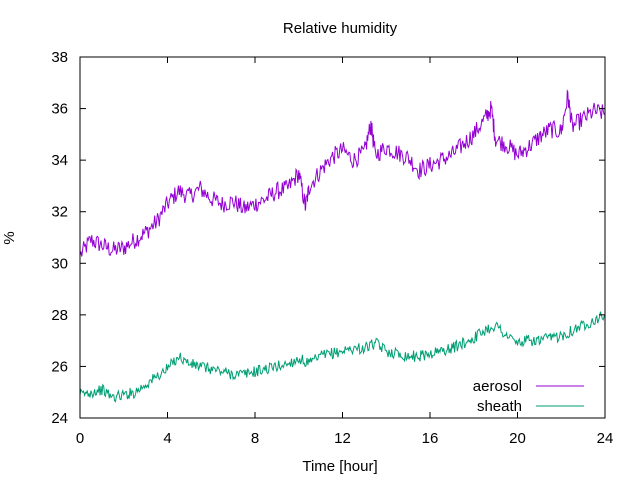 Image resolution: width=640 pixels, height=480 pixels. What do you see at coordinates (339, 466) in the screenshot?
I see `x-axis-label: Time [hour]` at bounding box center [339, 466].